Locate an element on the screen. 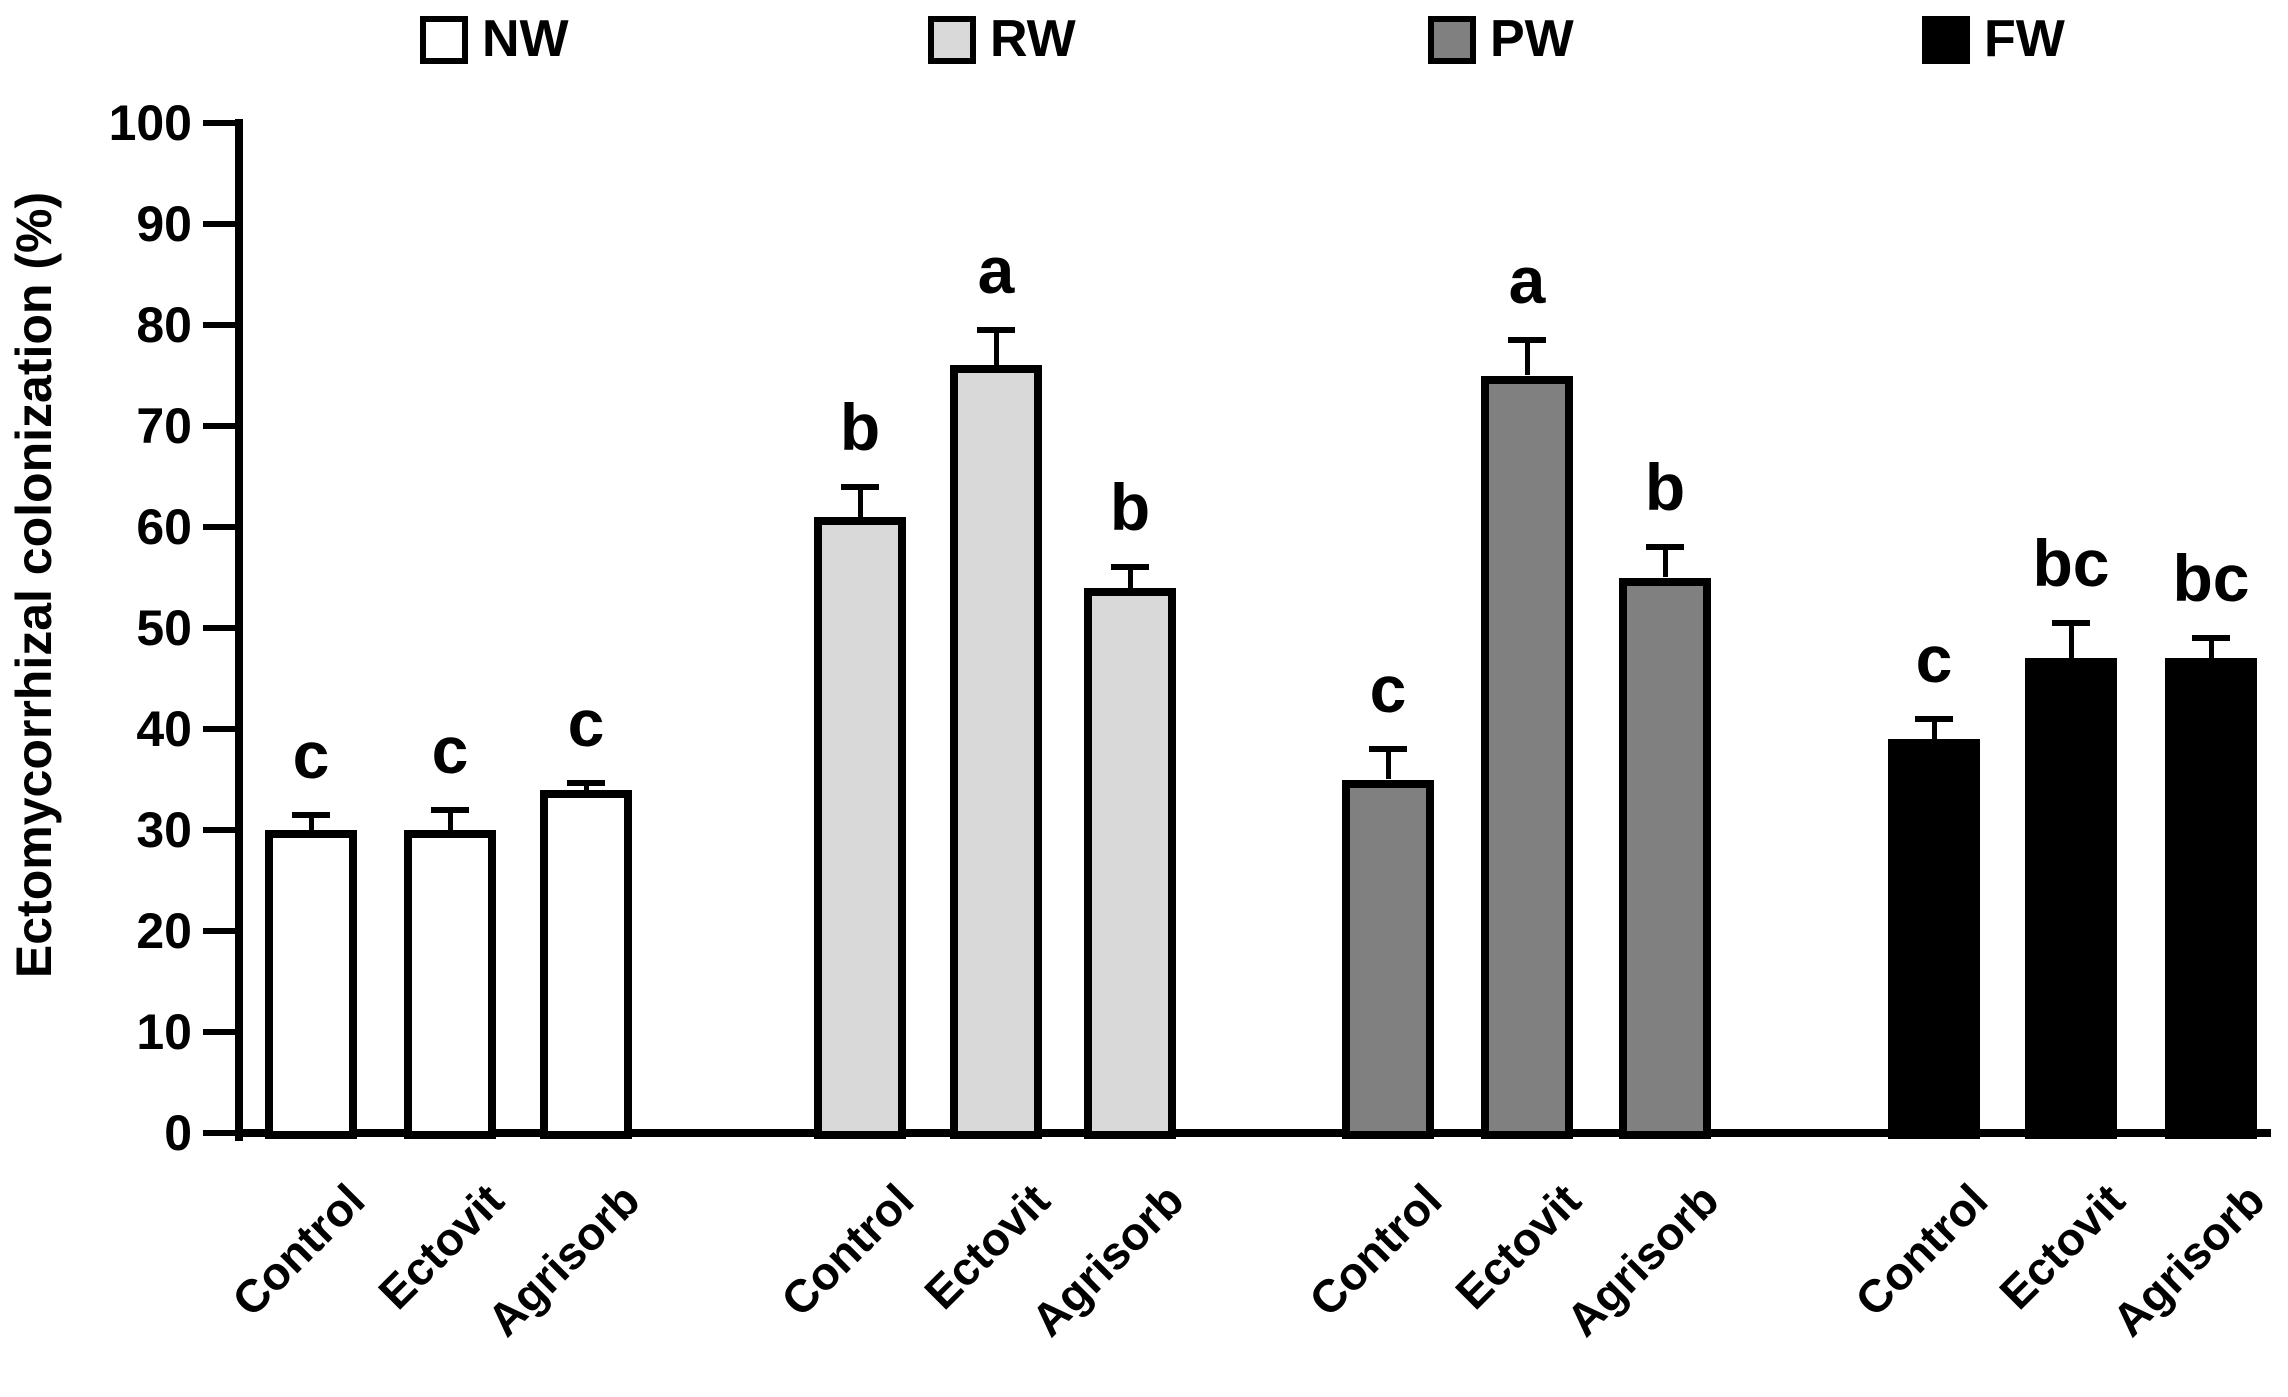 This screenshot has height=1397, width=2288. error-bar-stem-rw-agrisorb is located at coordinates (1130, 577).